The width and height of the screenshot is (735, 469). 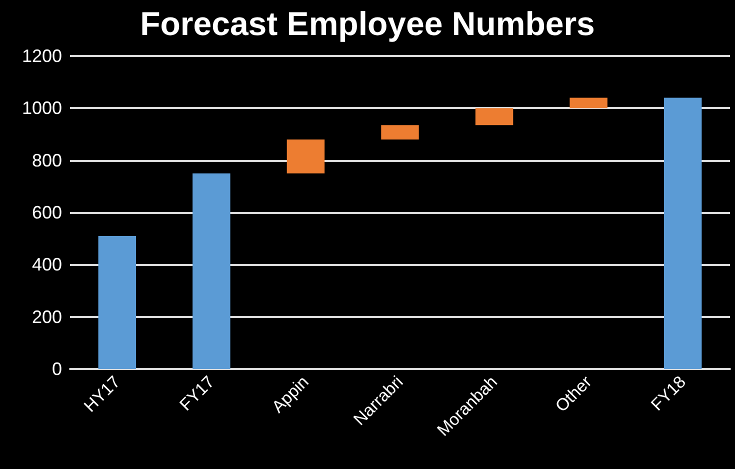 I want to click on chart-title: Forecast Employee Numbers, so click(x=367, y=23).